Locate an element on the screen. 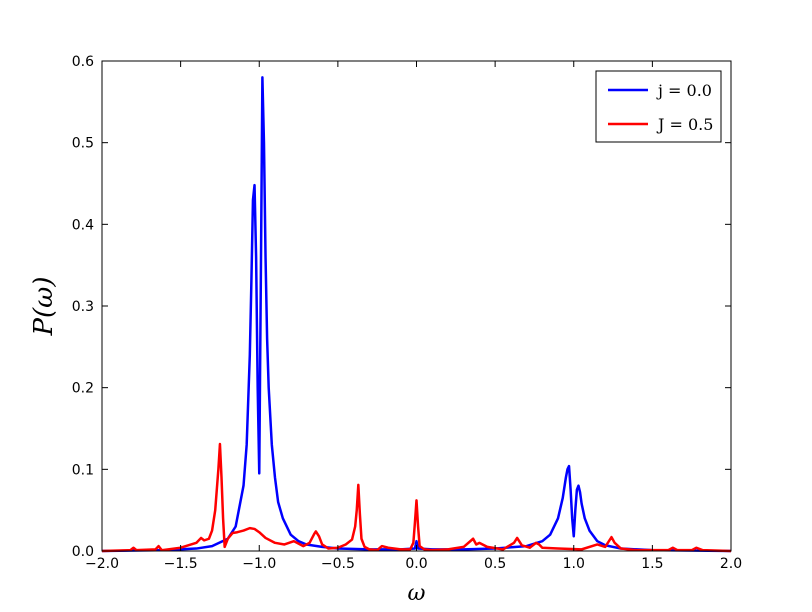 The image size is (812, 612). x-tick-label: 2.0 is located at coordinates (731, 564).